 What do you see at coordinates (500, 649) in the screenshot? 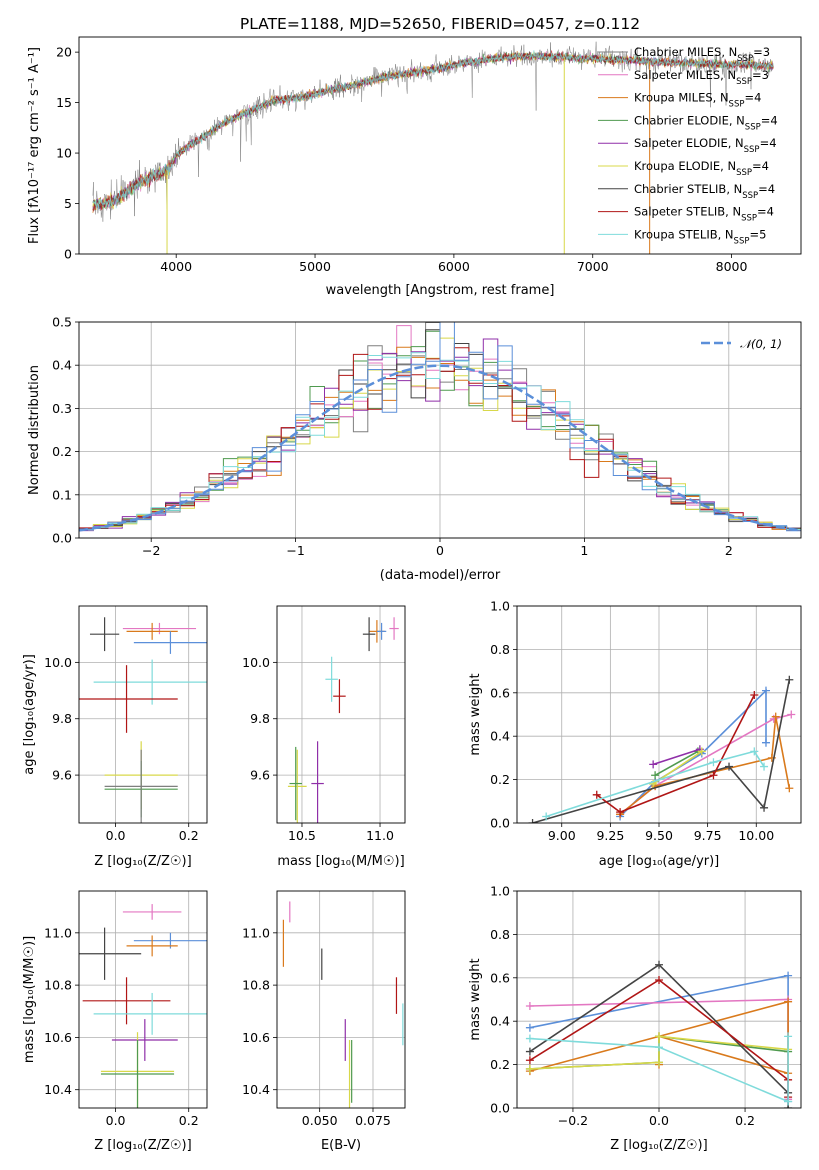
I see `y-tick-label: 0.8` at bounding box center [500, 649].